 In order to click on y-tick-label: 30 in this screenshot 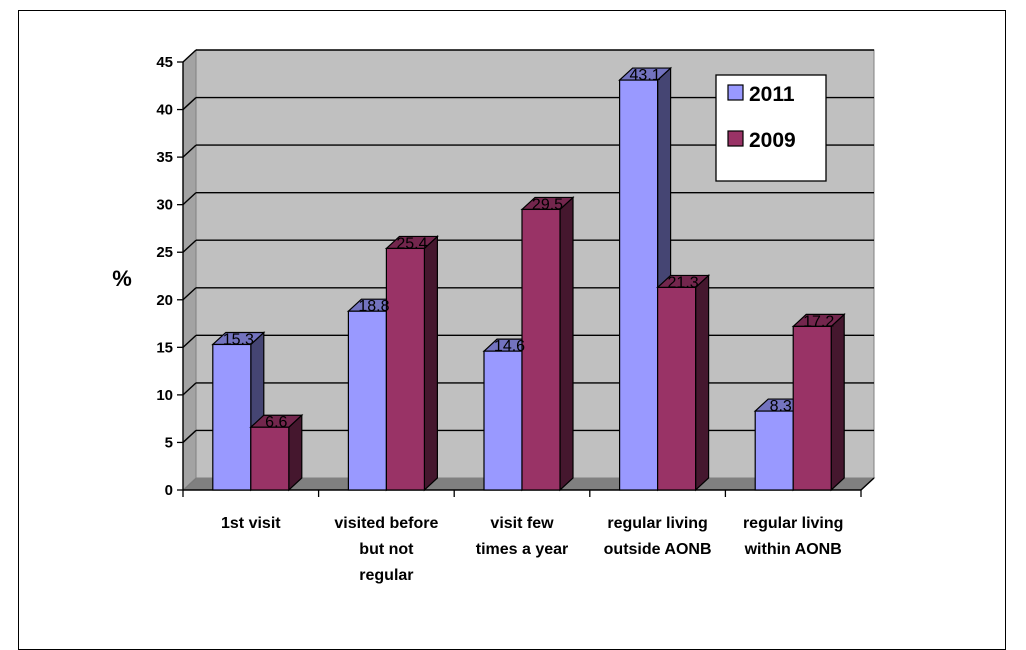, I will do `click(164, 205)`.